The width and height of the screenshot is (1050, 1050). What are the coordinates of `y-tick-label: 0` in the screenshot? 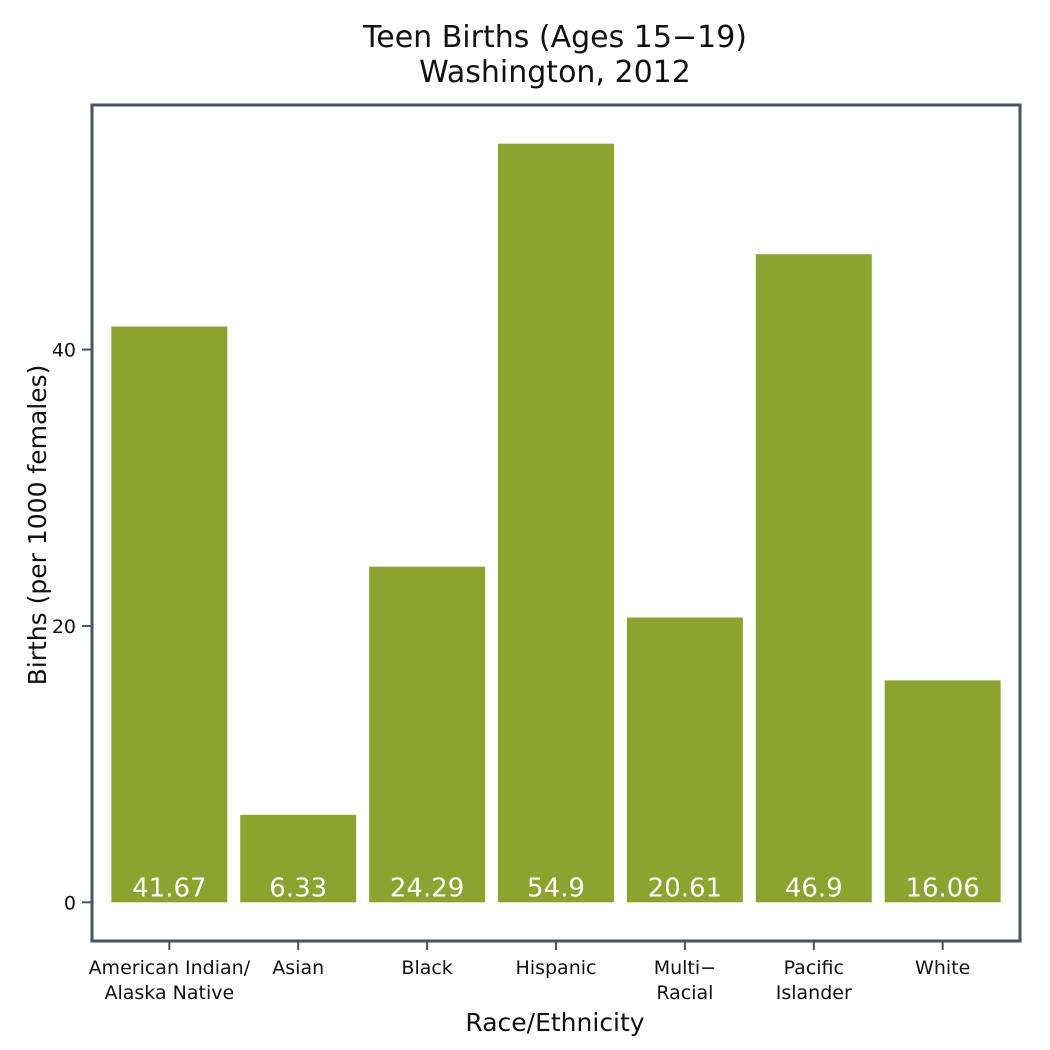 It's located at (70, 903).